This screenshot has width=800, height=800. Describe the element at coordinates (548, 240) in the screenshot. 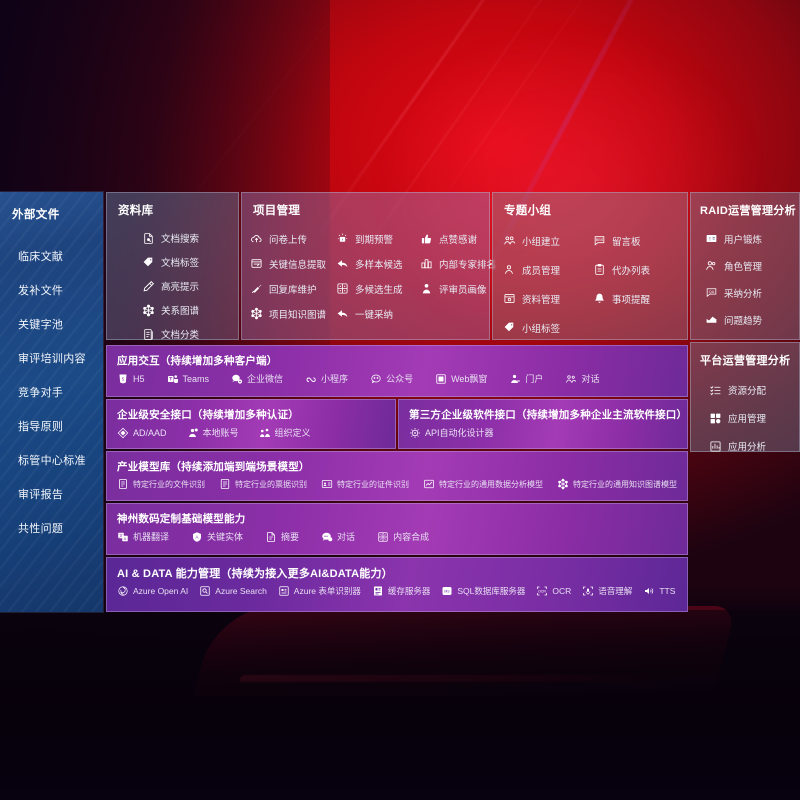

I see `item-group-create: 小组建立` at that location.